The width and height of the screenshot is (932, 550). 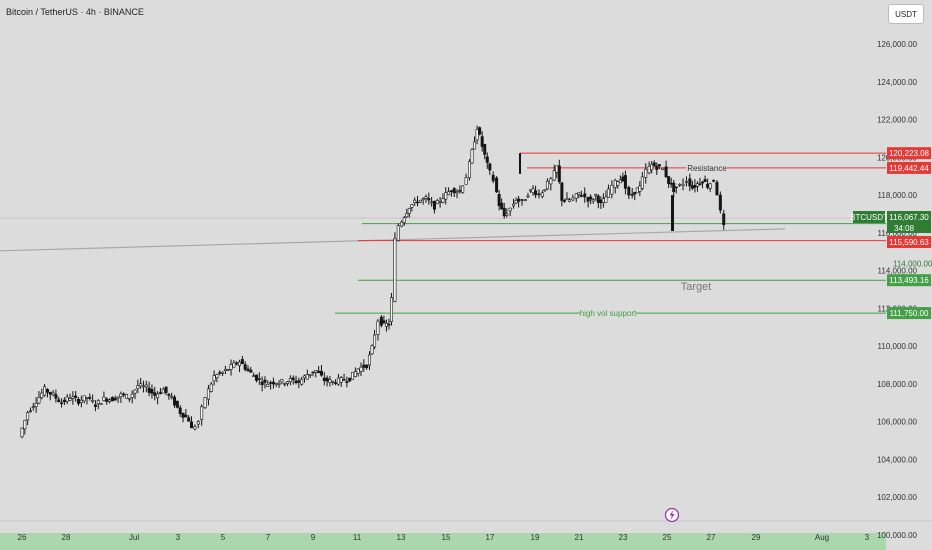 I want to click on currency-button: USDT, so click(x=906, y=14).